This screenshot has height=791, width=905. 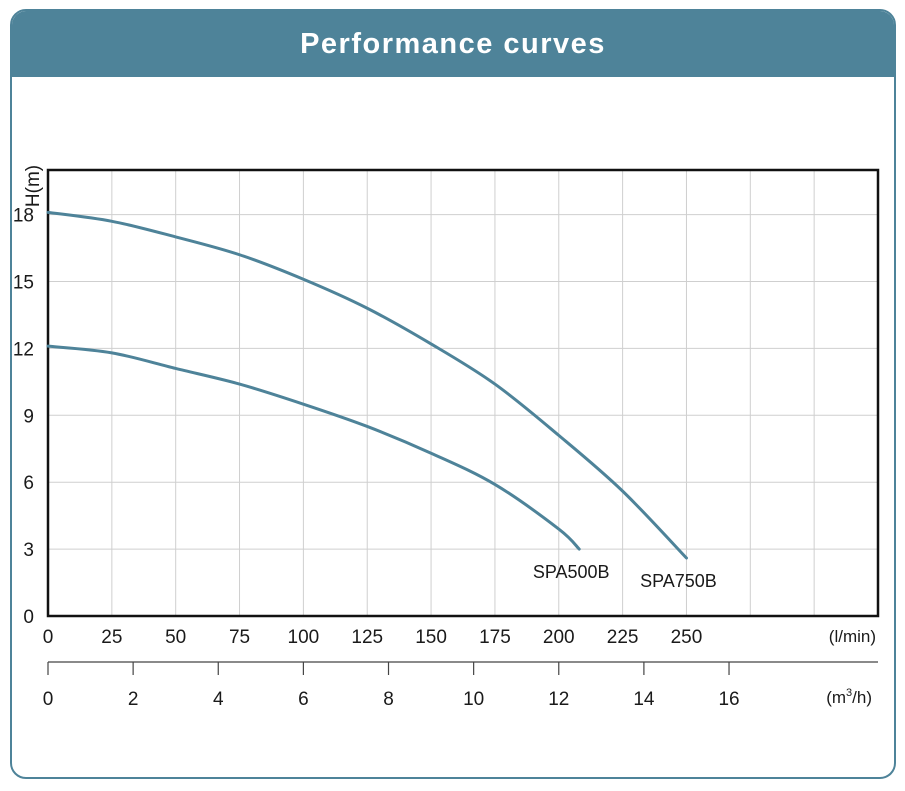 What do you see at coordinates (175, 637) in the screenshot?
I see `x-tick-label: 50` at bounding box center [175, 637].